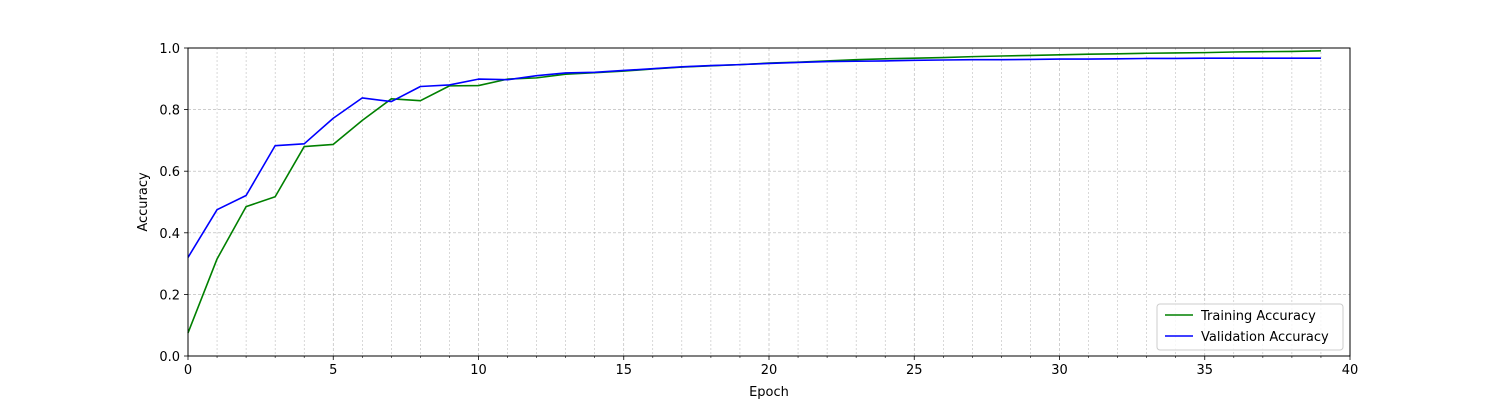  Describe the element at coordinates (1204, 370) in the screenshot. I see `x-tick-label: 35` at that location.